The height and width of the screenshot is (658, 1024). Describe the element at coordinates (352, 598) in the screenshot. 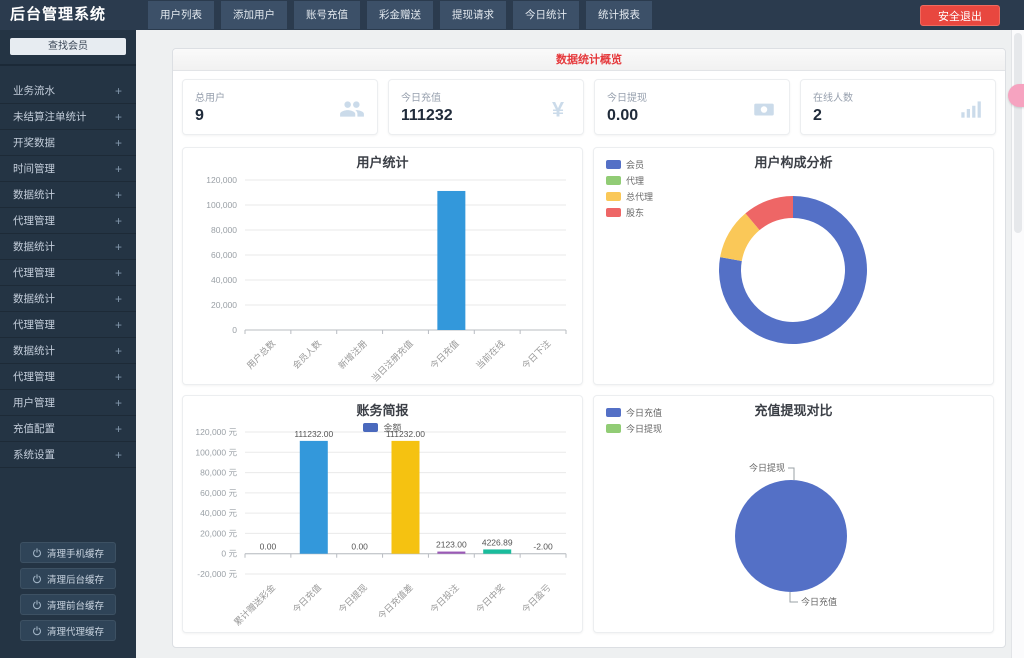

I see `svg-text: 今日提现` at that location.